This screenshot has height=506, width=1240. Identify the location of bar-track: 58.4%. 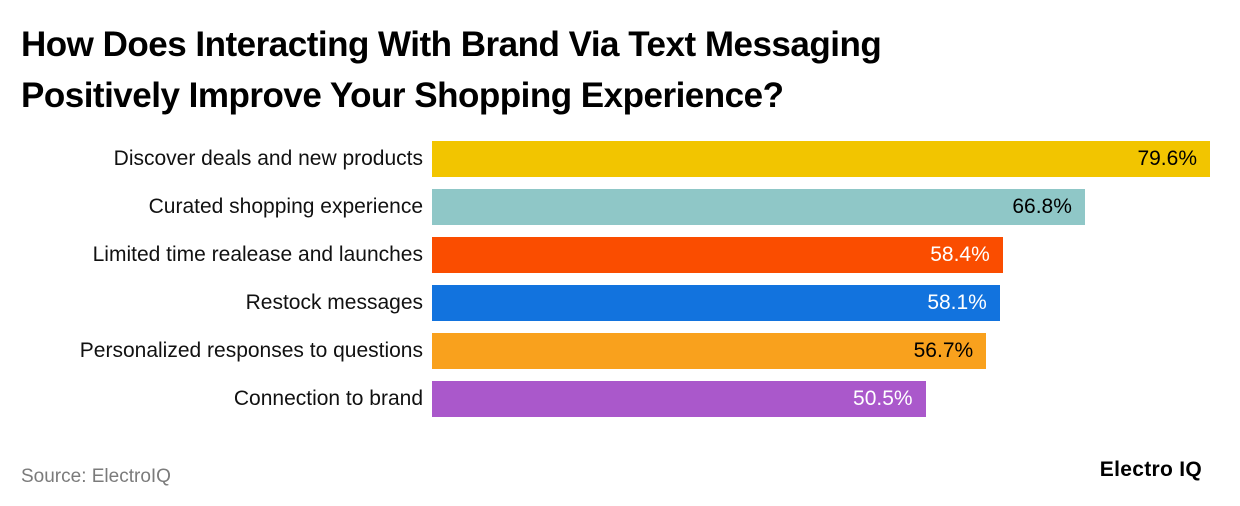
(821, 255).